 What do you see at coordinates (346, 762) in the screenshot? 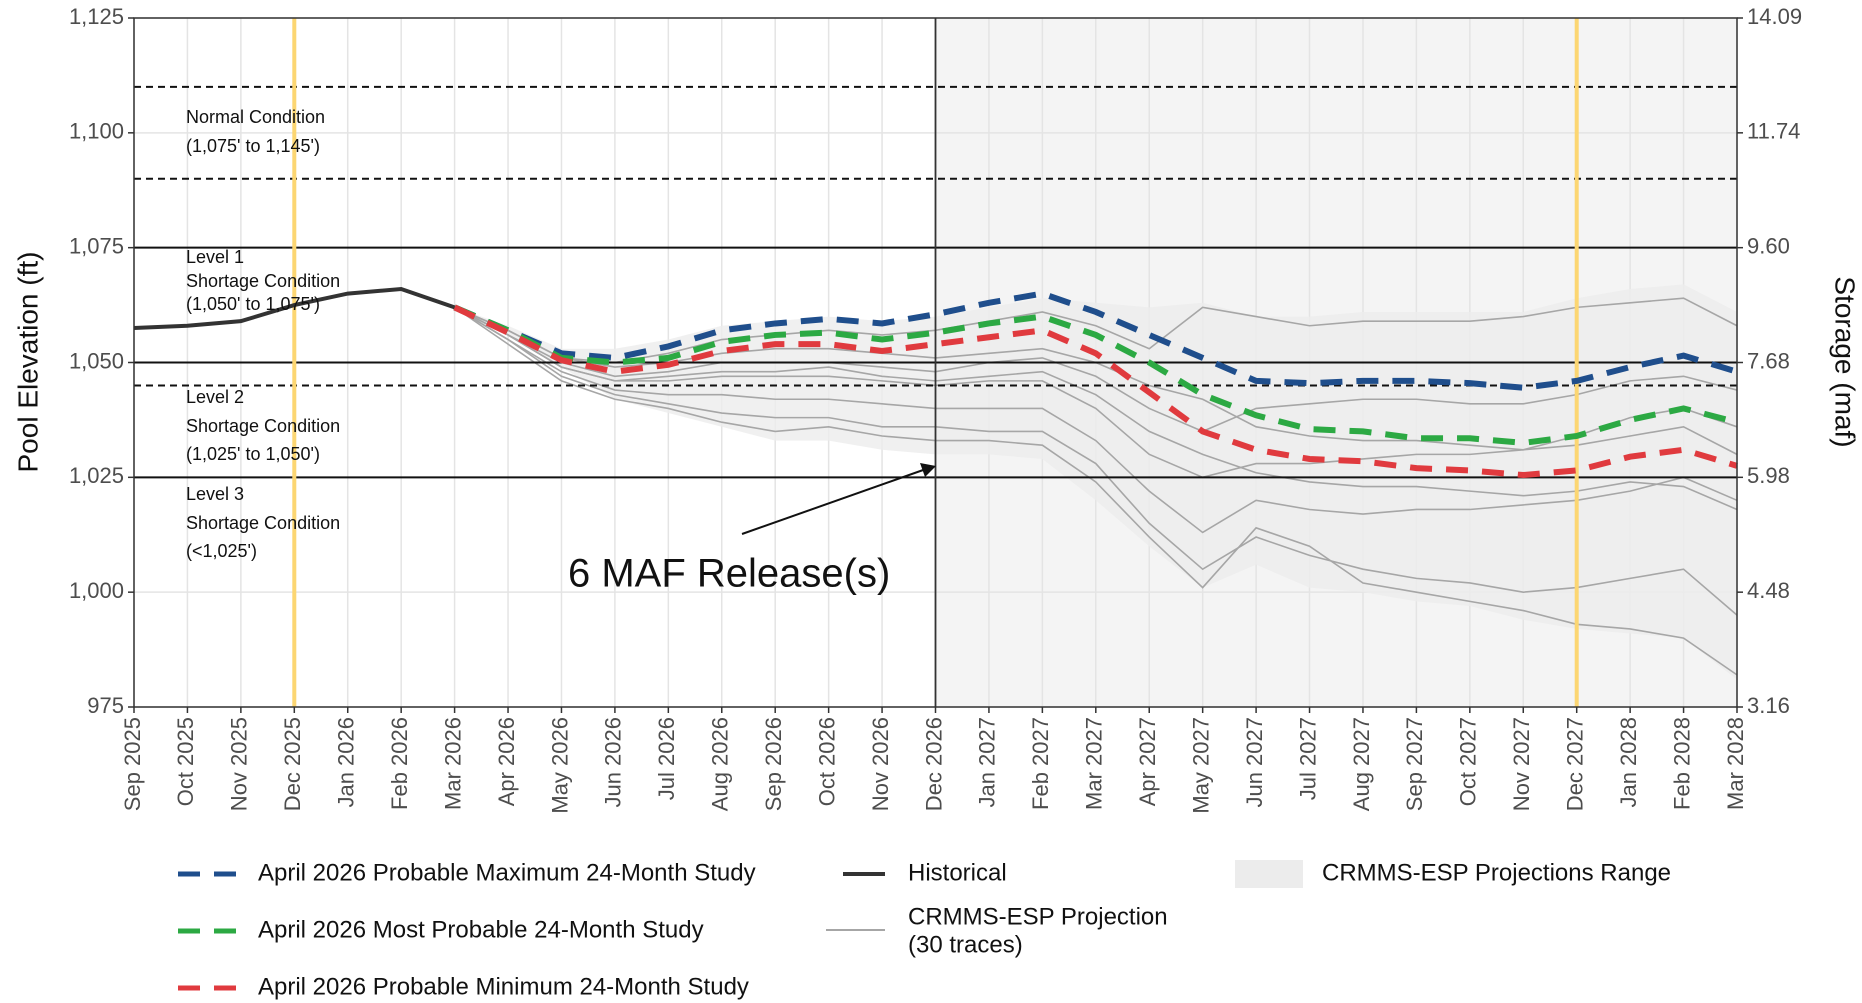
I see `x-tick-label: Jan 2026` at bounding box center [346, 762].